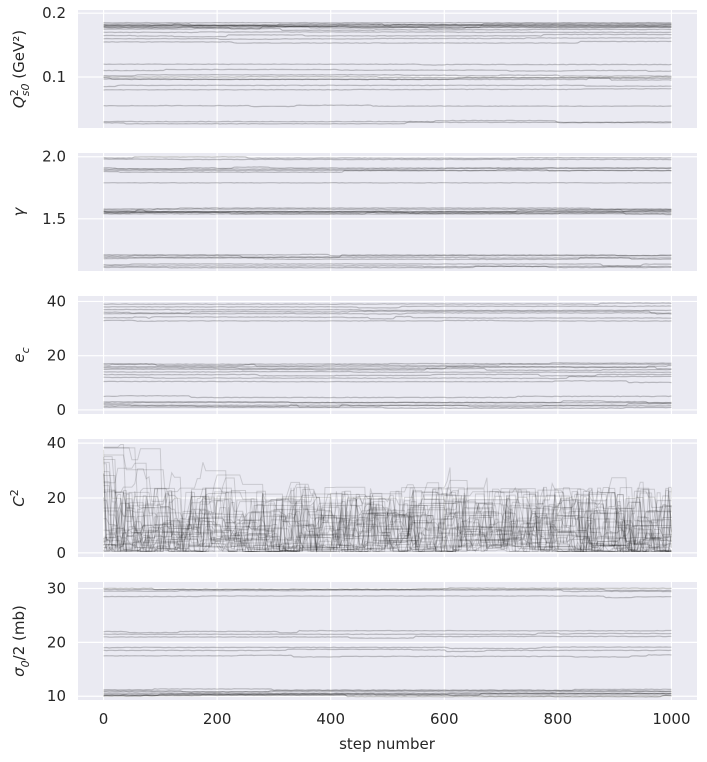  I want to click on y-tick-label: 0.2, so click(54, 13).